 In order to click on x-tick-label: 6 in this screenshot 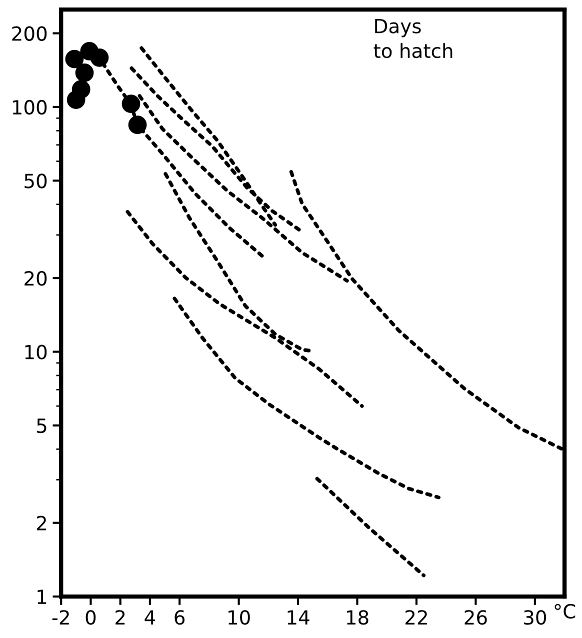, I will do `click(179, 617)`.